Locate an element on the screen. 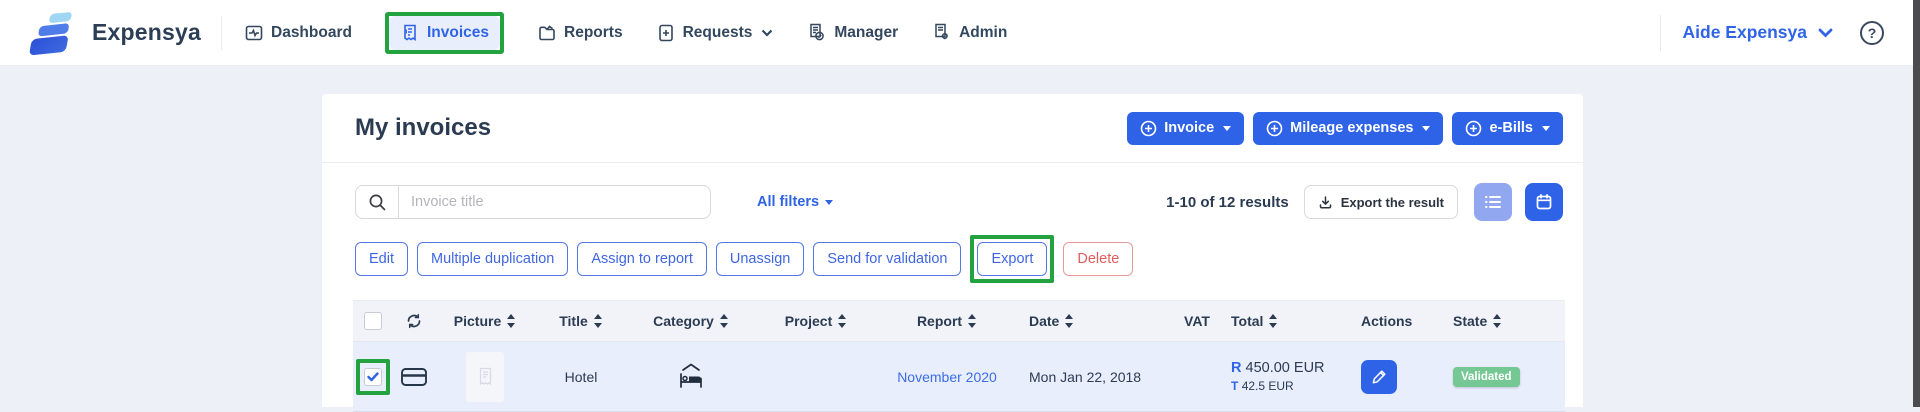 This screenshot has width=1920, height=412. nav-item-dashboard: Dashboard is located at coordinates (298, 33).